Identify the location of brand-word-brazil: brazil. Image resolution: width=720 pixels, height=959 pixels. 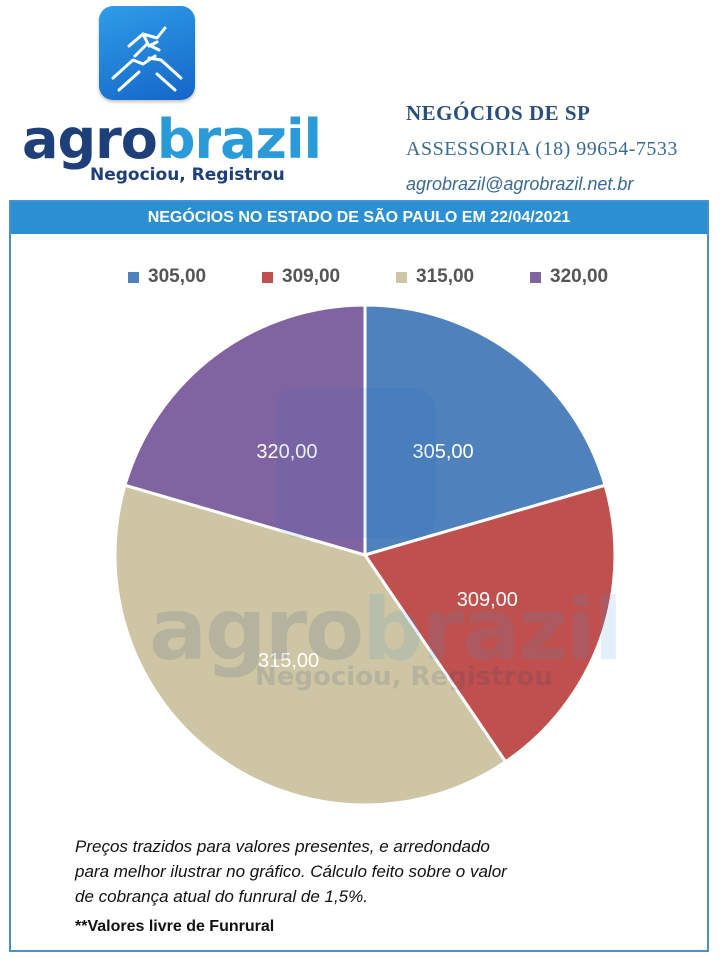
(239, 139).